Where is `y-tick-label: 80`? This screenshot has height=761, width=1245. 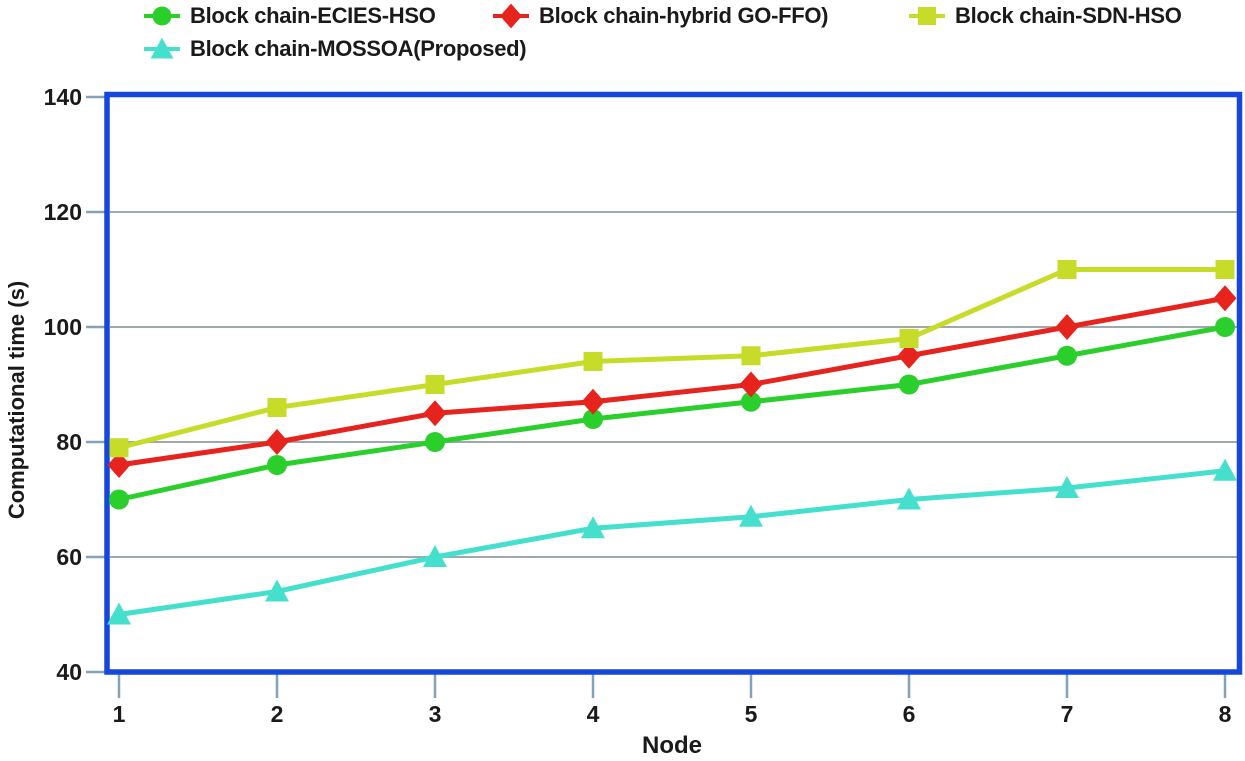 y-tick-label: 80 is located at coordinates (69, 442).